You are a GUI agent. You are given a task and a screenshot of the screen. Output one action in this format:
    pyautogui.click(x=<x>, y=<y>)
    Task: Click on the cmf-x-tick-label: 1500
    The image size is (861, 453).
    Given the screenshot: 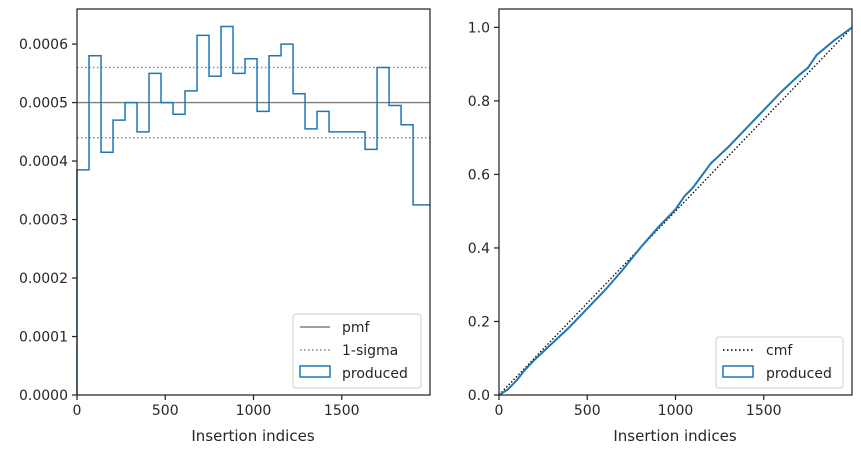 What is the action you would take?
    pyautogui.click(x=764, y=411)
    